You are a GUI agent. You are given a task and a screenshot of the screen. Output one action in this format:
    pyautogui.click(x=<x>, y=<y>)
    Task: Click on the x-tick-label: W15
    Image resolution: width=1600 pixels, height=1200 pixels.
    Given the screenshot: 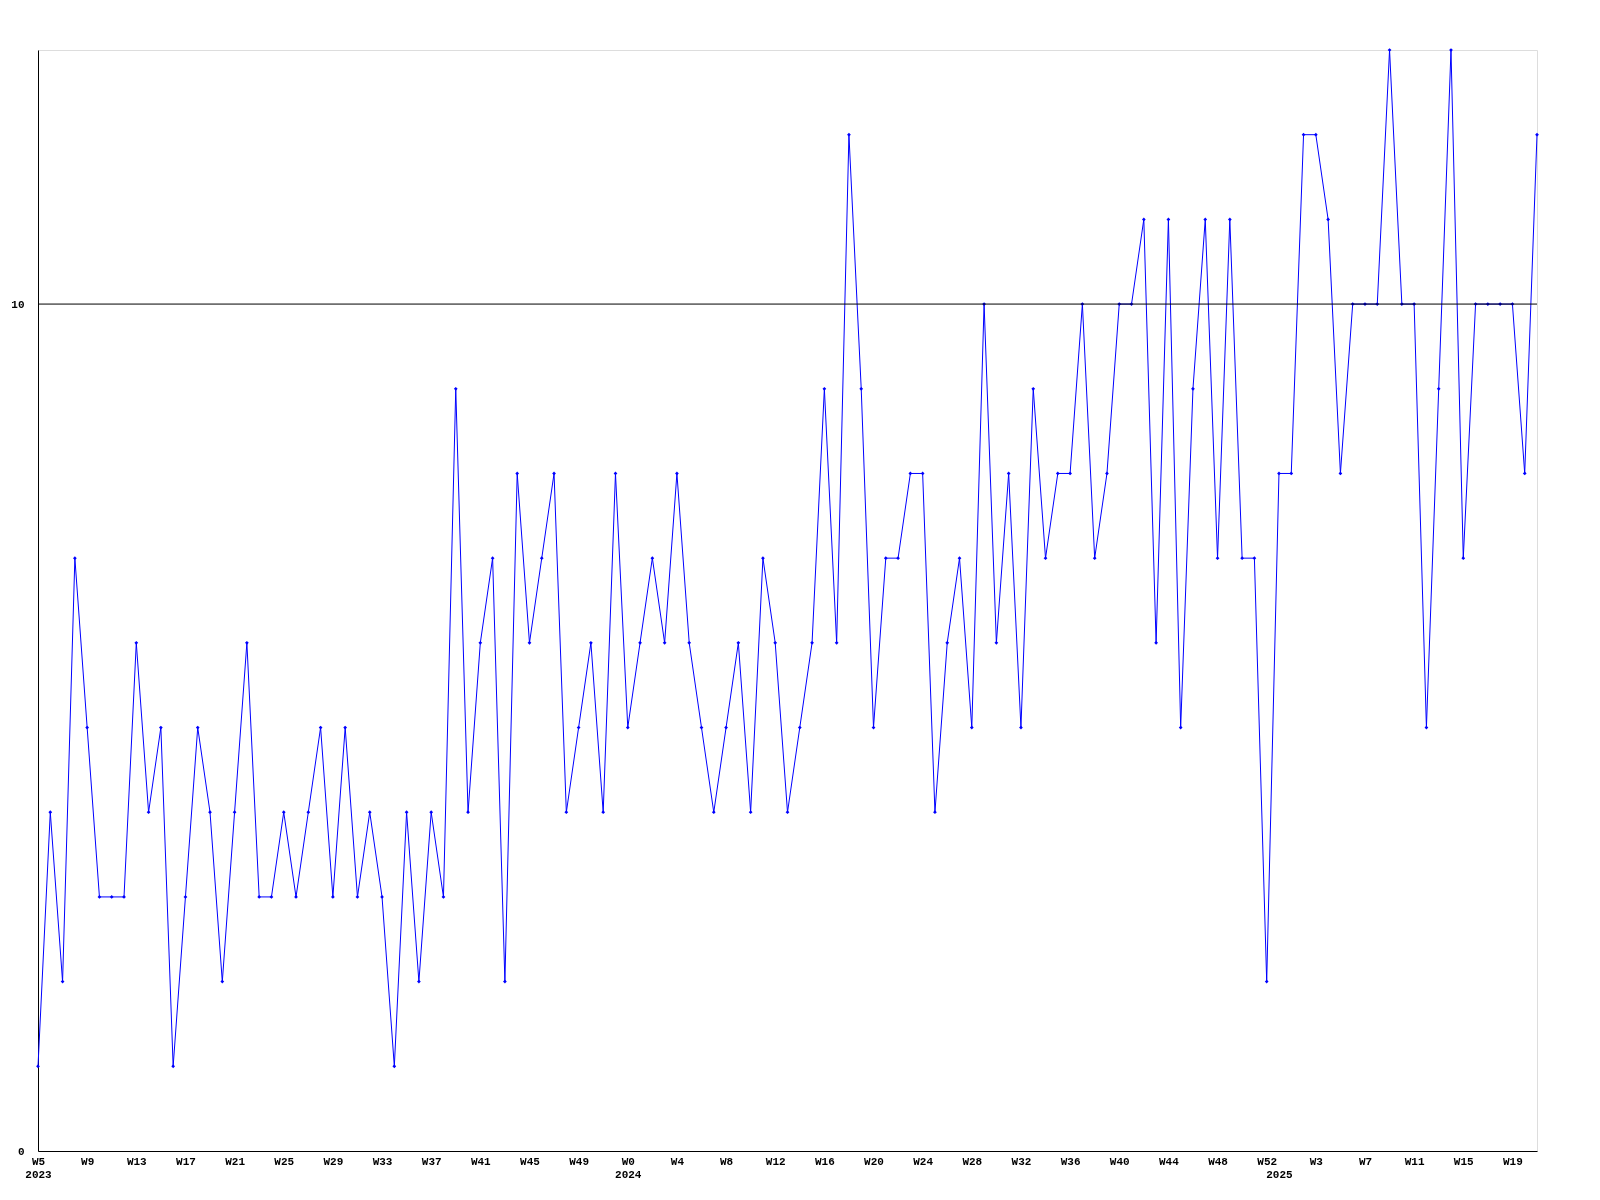 What is the action you would take?
    pyautogui.click(x=1464, y=1161)
    